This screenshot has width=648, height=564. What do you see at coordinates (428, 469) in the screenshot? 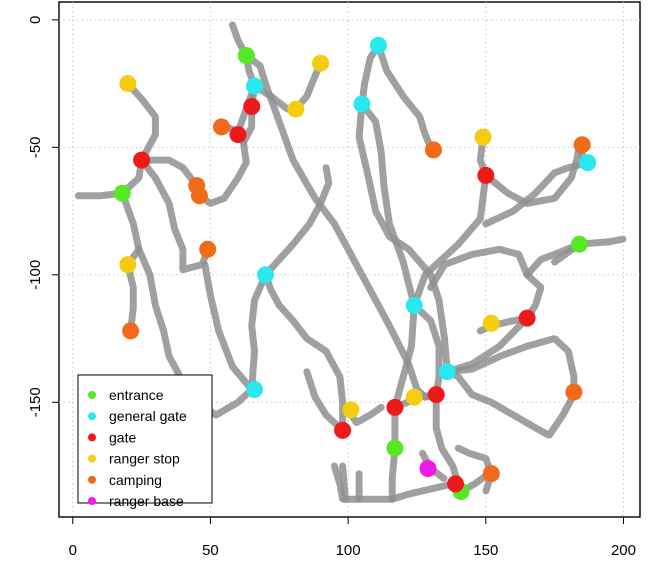
I see `point-ranger-base` at bounding box center [428, 469].